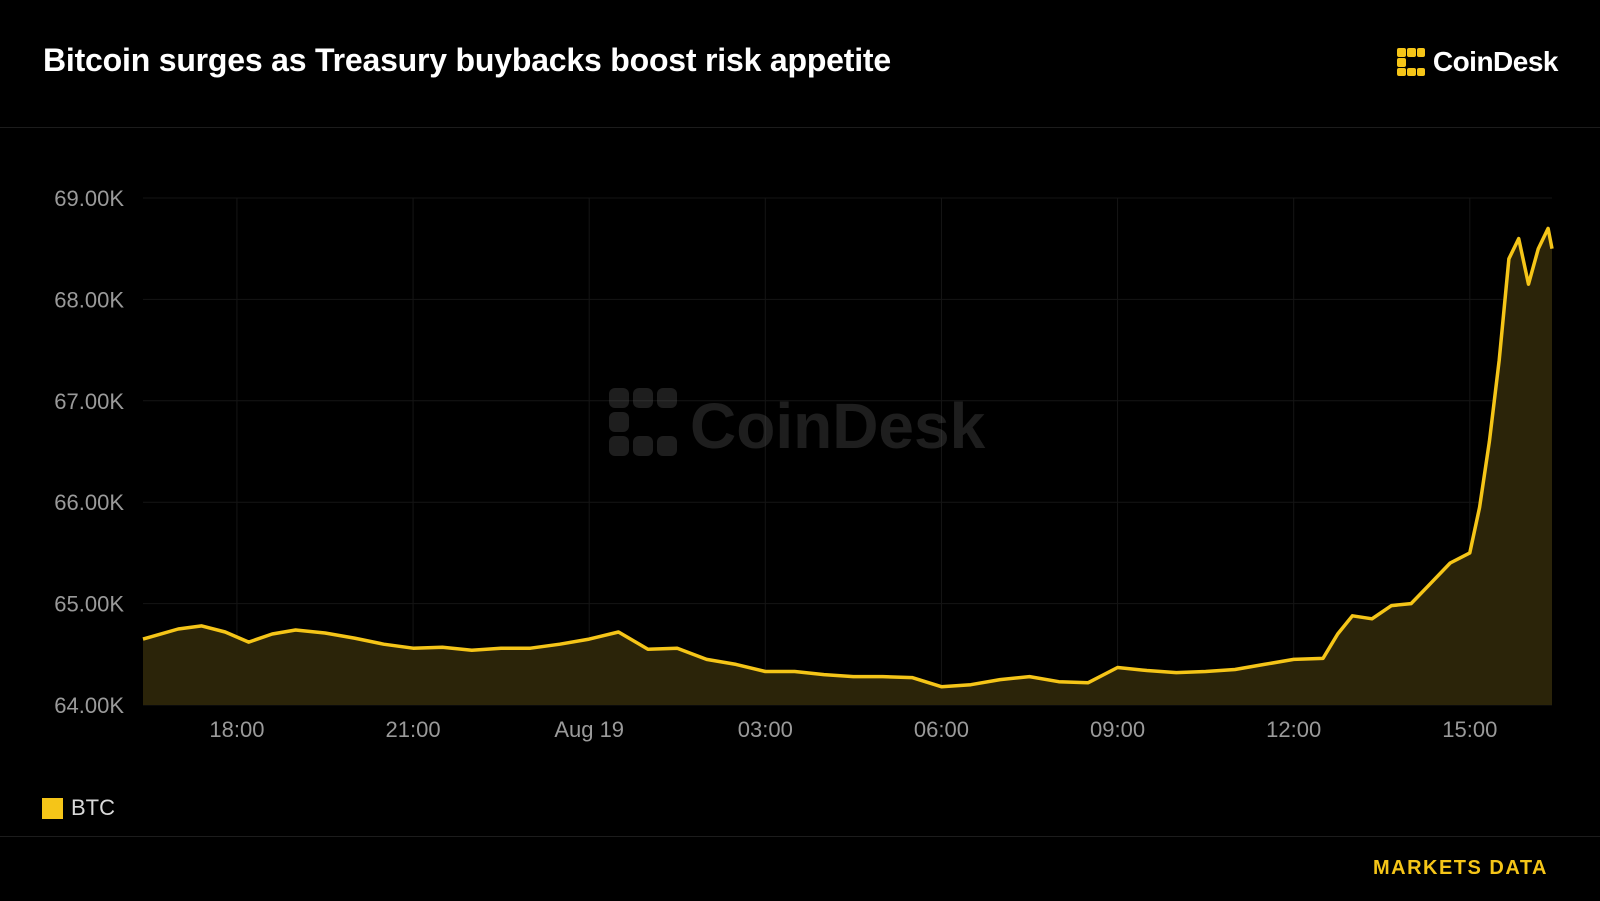 Image resolution: width=1600 pixels, height=901 pixels. What do you see at coordinates (941, 729) in the screenshot?
I see `x-tick-label: 06:00` at bounding box center [941, 729].